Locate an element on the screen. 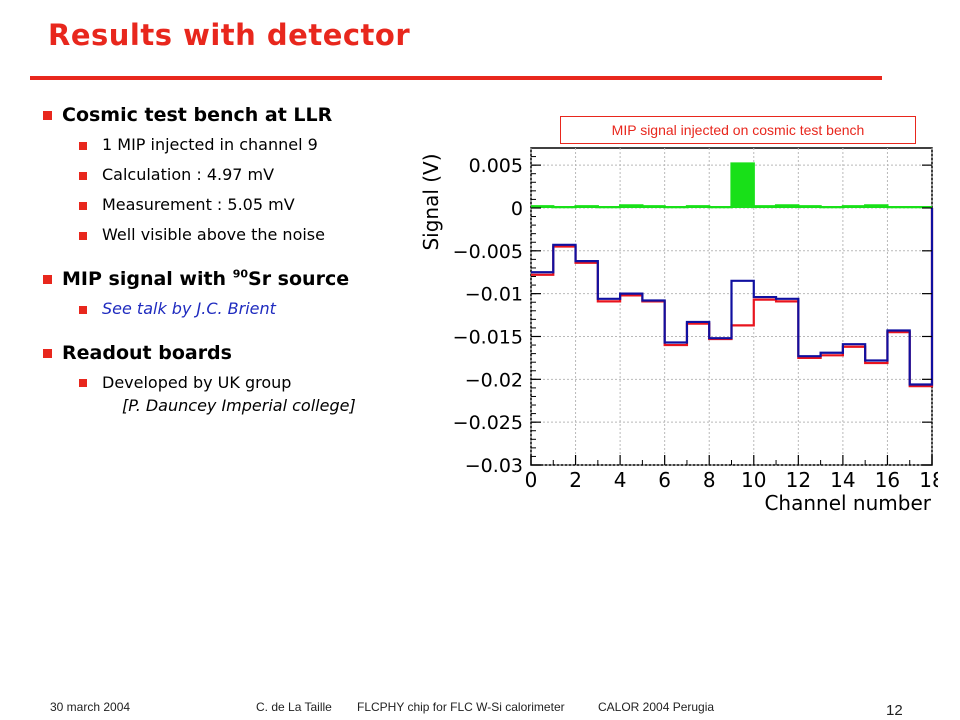  x-tick-label: 14 is located at coordinates (842, 480).